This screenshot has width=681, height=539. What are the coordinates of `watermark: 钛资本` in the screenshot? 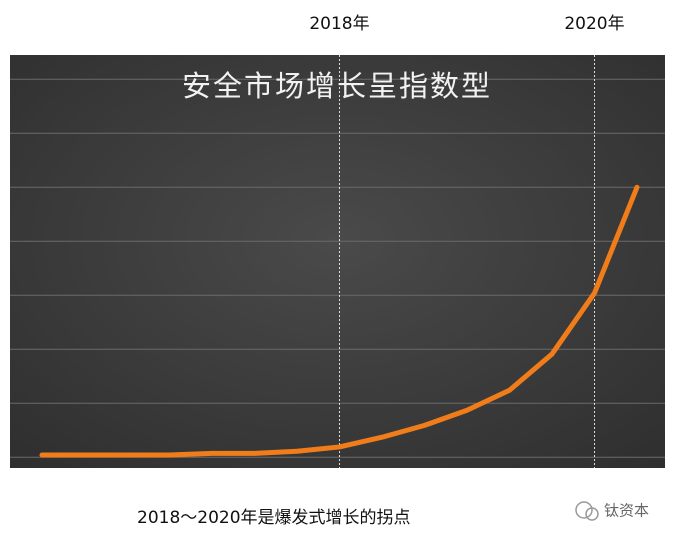 It's located at (626, 511).